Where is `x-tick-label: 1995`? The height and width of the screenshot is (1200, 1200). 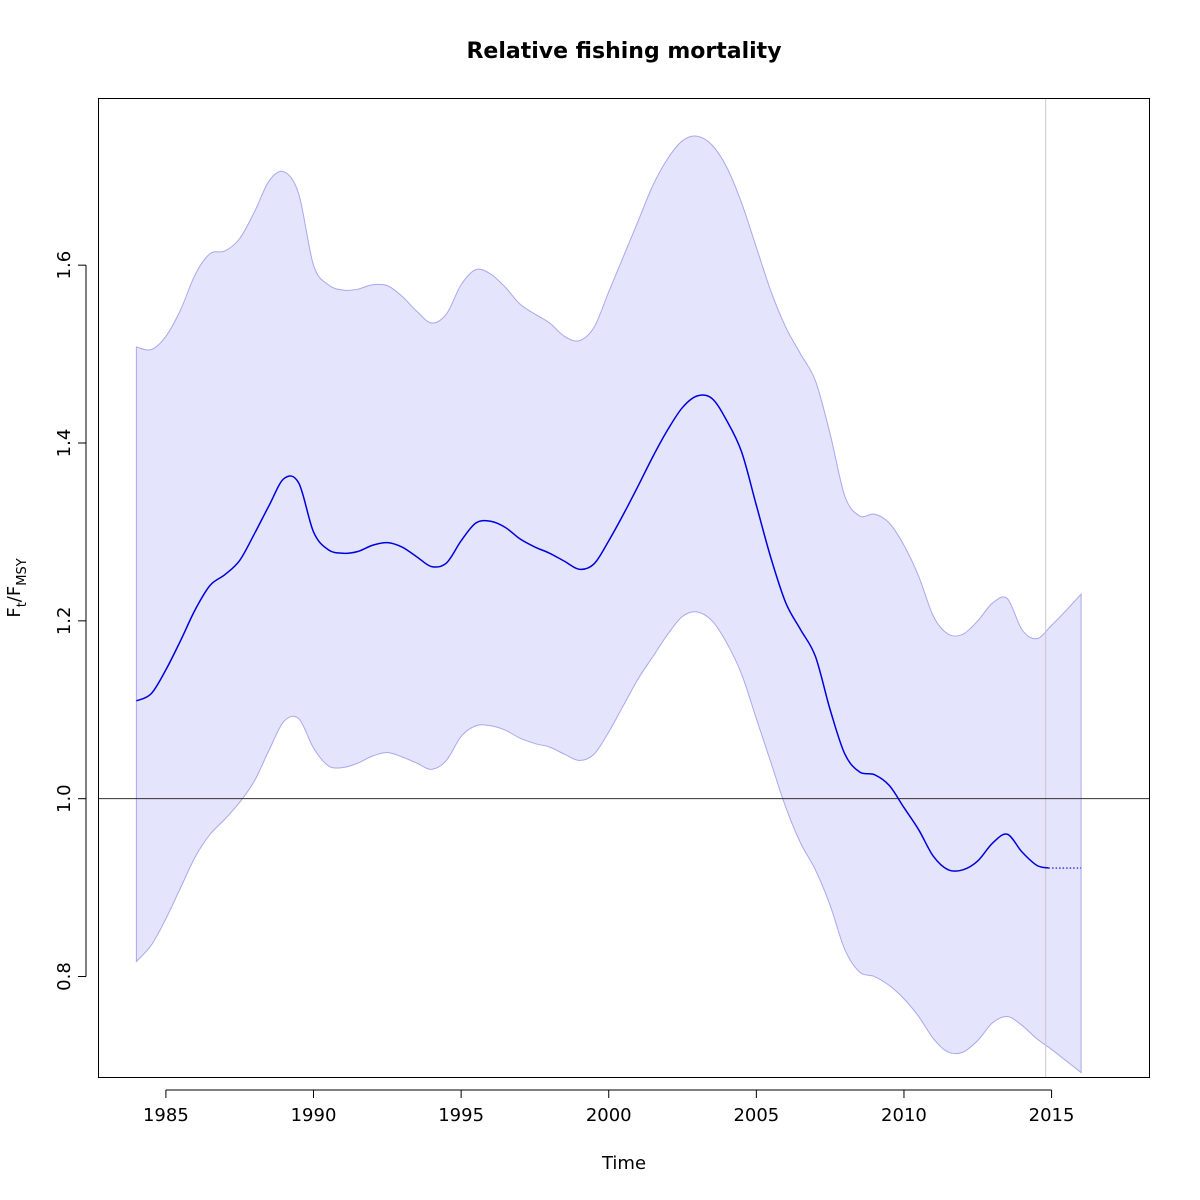 x-tick-label: 1995 is located at coordinates (461, 1115).